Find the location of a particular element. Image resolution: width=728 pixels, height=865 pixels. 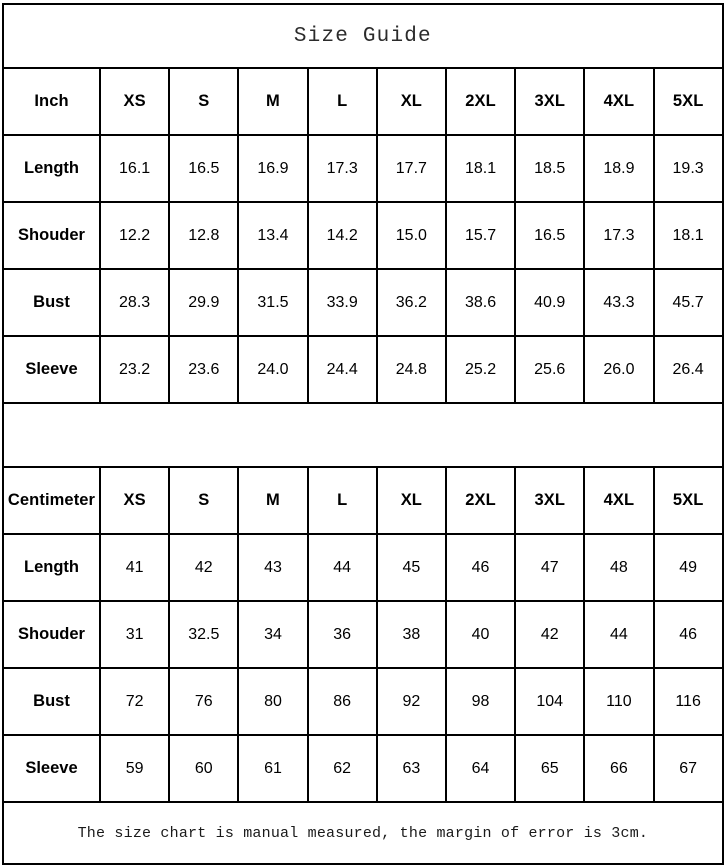

cell-bust-l: 33.9 is located at coordinates (342, 302).